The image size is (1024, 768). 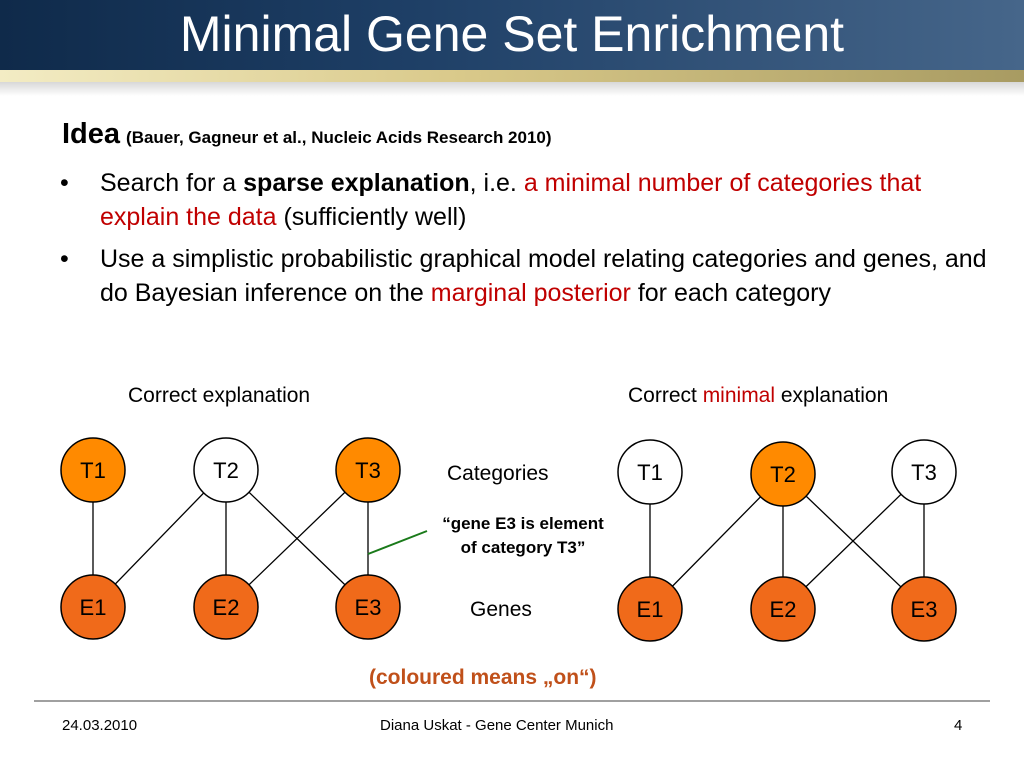 I want to click on right-gene-label: E3, so click(x=924, y=609).